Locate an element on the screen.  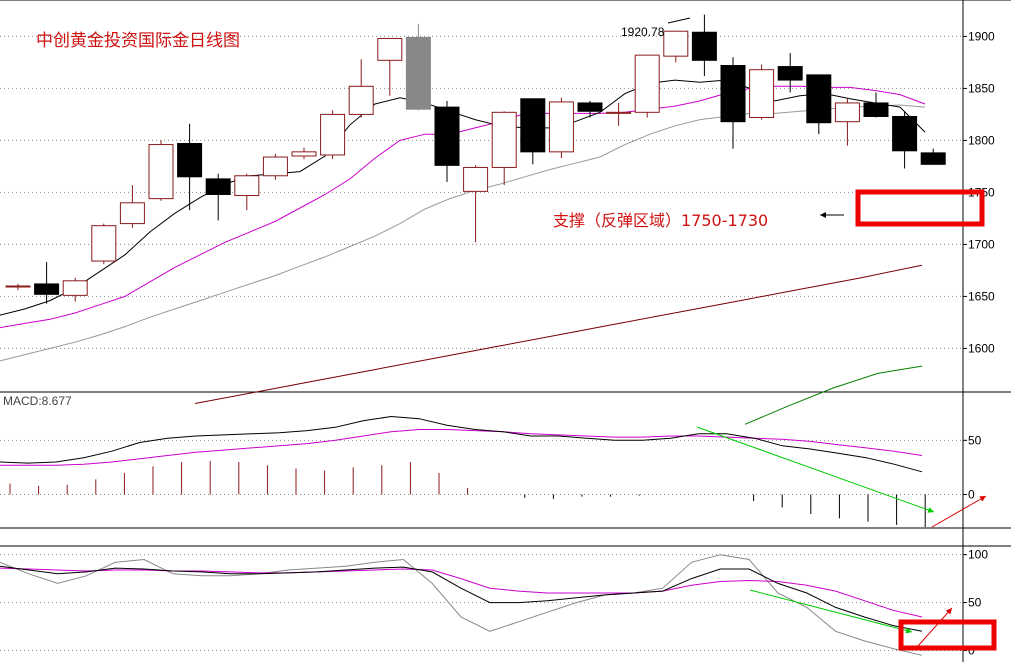
kdj-divergence-arrow is located at coordinates (831, 611).